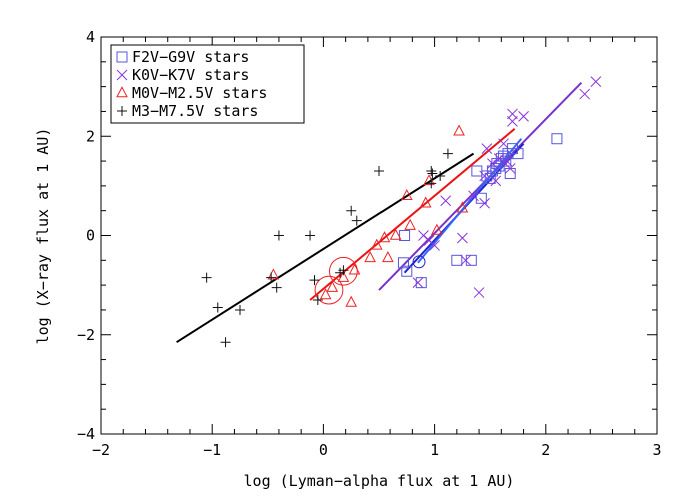 The image size is (700, 500). I want to click on y-tick-label: 2, so click(90, 136).